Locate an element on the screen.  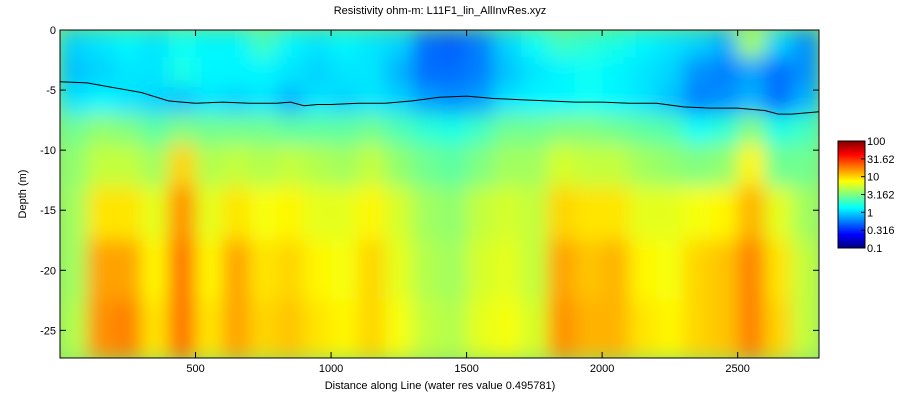
colorbar-tick-label: 31.62 is located at coordinates (881, 160).